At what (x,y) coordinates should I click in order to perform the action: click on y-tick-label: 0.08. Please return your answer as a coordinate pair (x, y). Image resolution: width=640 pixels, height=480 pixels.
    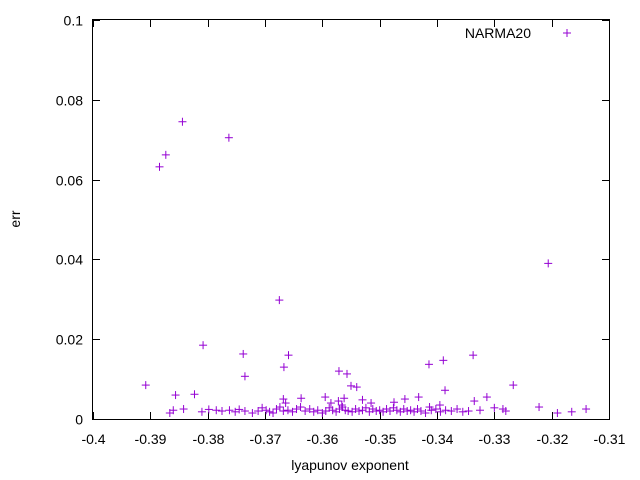
    Looking at the image, I should click on (69, 101).